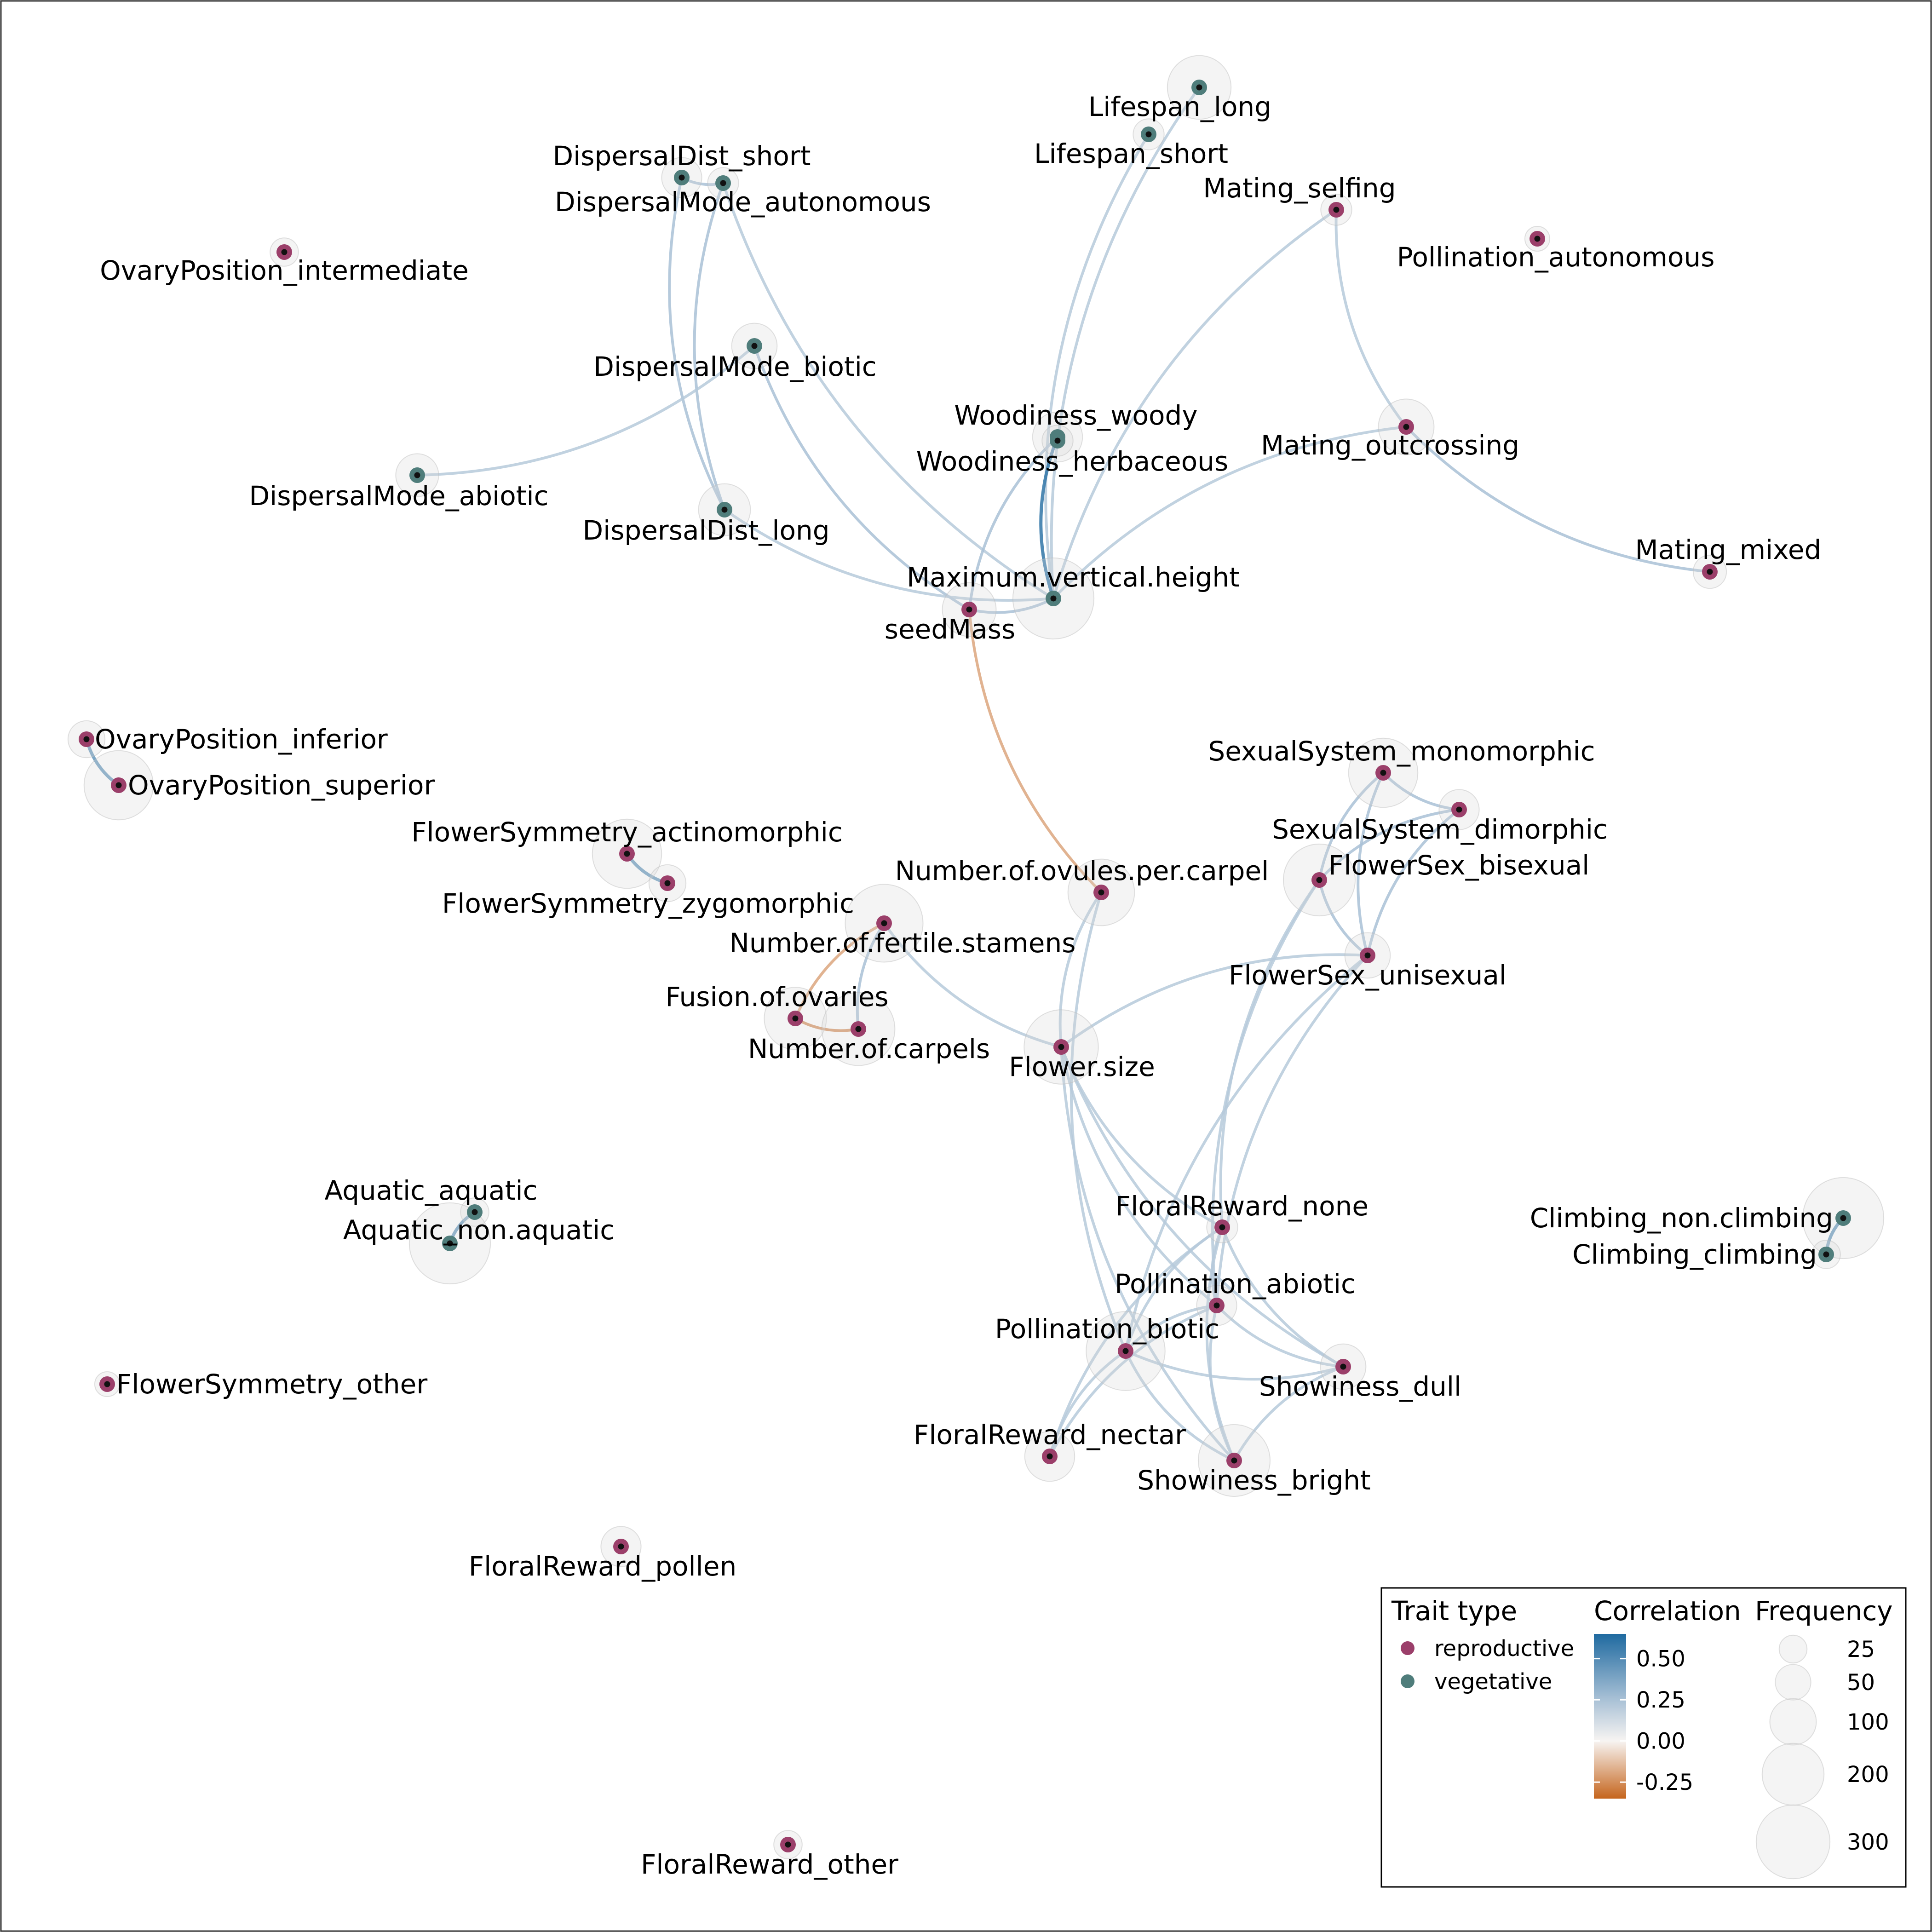 This screenshot has height=1932, width=1932. I want to click on node-core-ovaryposition-inferior, so click(86, 739).